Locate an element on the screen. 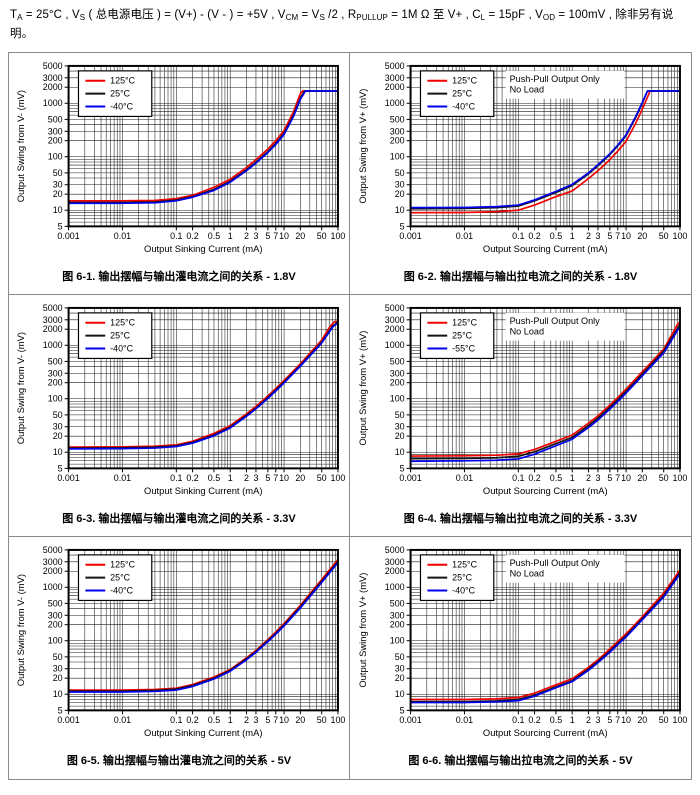 This screenshot has height=795, width=700. condition-text-run: = 100mV , 除非另有说明。 is located at coordinates (342, 24).